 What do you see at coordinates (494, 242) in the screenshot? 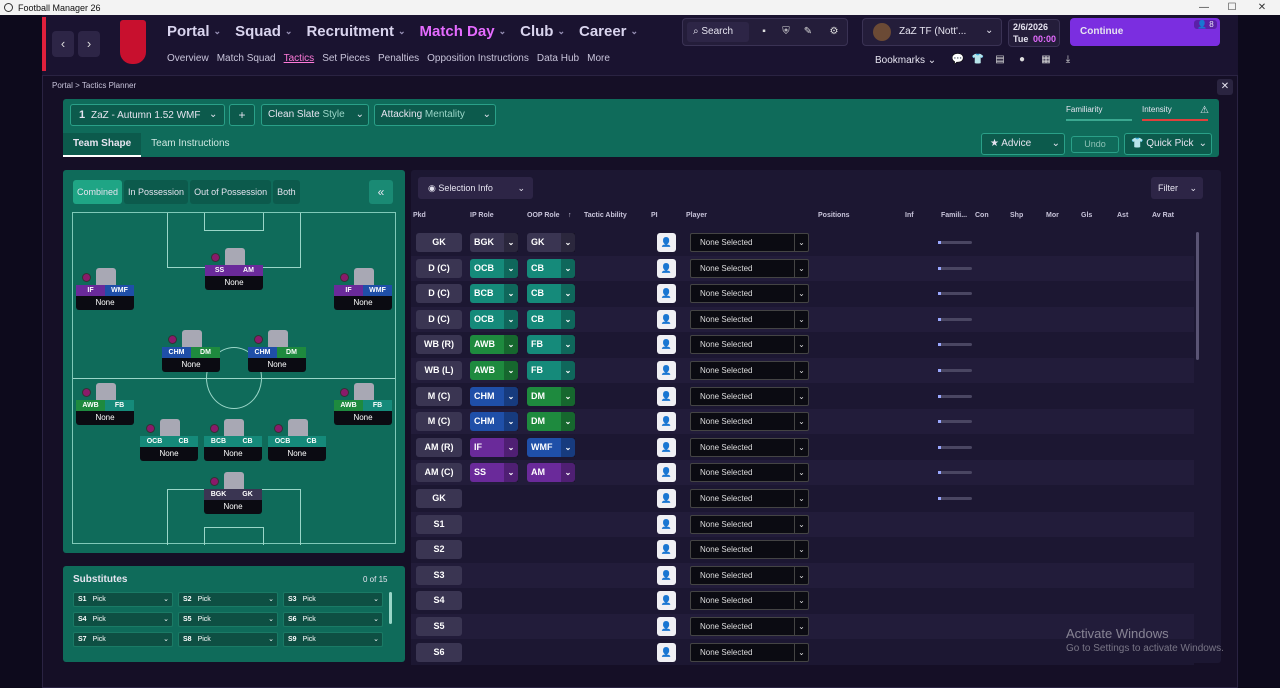
I see `ip-role-select: BGK ⌄` at bounding box center [494, 242].